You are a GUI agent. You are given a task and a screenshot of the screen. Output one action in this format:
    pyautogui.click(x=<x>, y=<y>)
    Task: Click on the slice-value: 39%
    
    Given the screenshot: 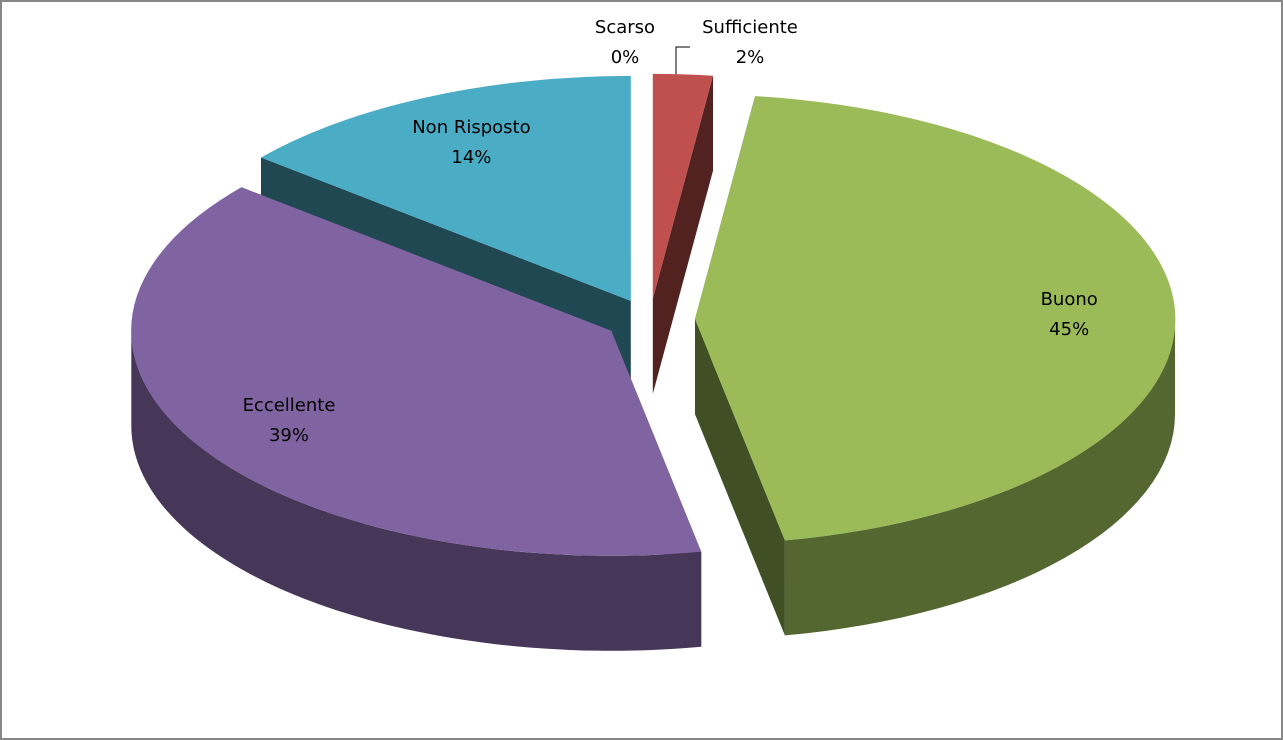 What is the action you would take?
    pyautogui.click(x=289, y=435)
    